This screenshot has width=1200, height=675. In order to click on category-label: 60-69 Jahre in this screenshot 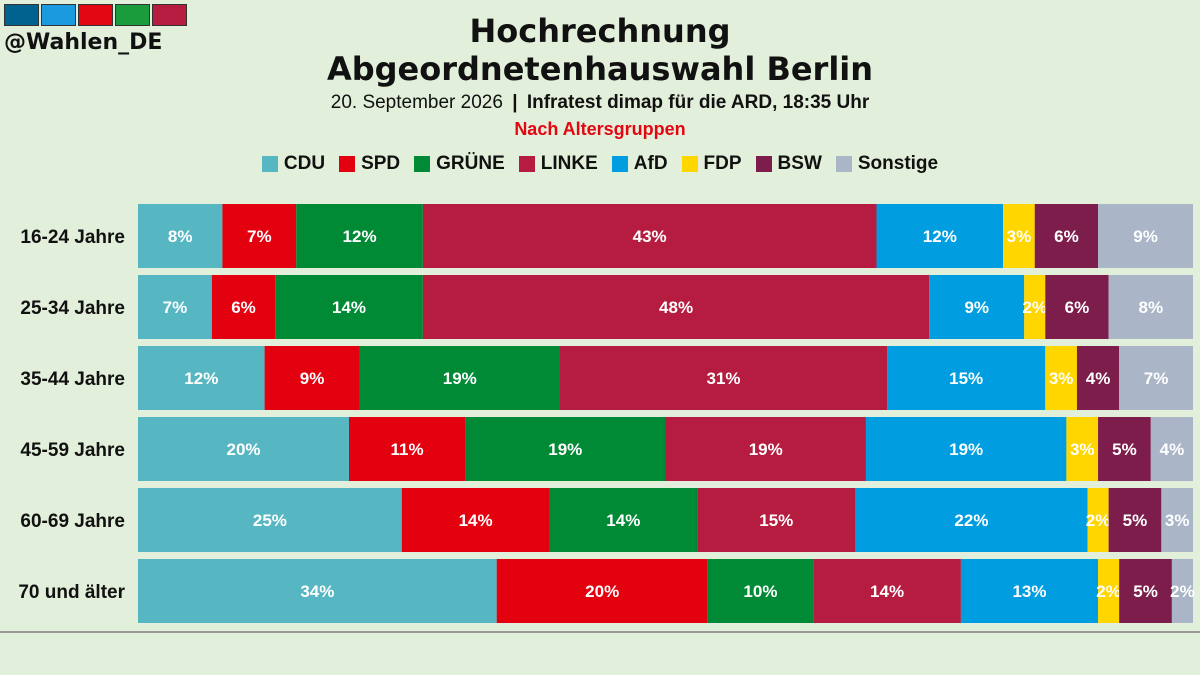, I will do `click(72, 521)`.